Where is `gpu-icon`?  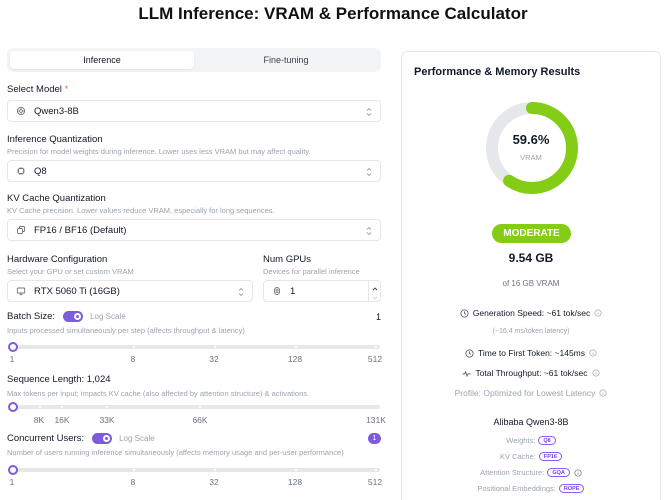 gpu-icon is located at coordinates (277, 291).